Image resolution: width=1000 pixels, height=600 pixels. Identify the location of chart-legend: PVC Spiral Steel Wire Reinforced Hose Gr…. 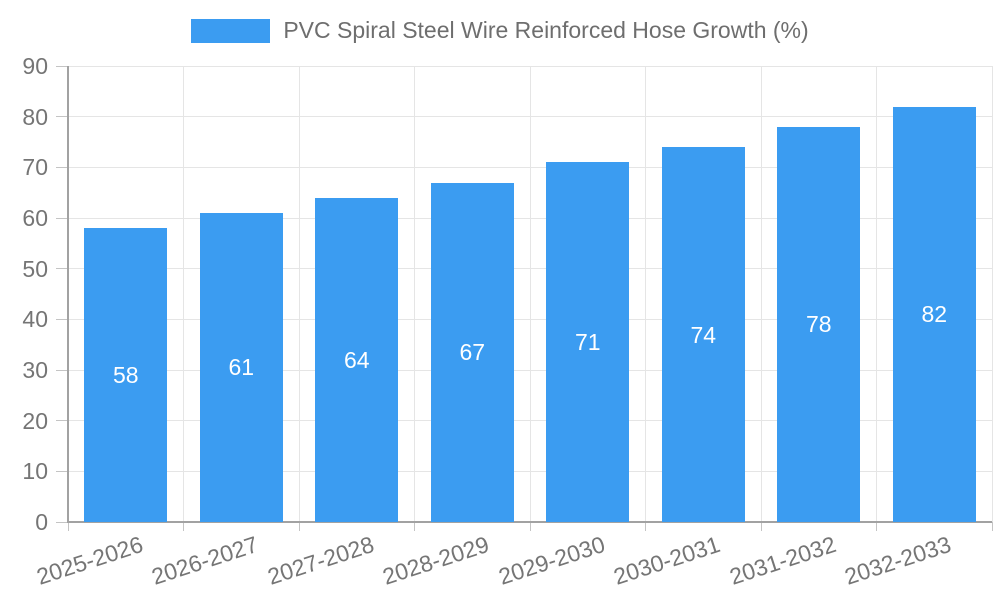
(500, 30).